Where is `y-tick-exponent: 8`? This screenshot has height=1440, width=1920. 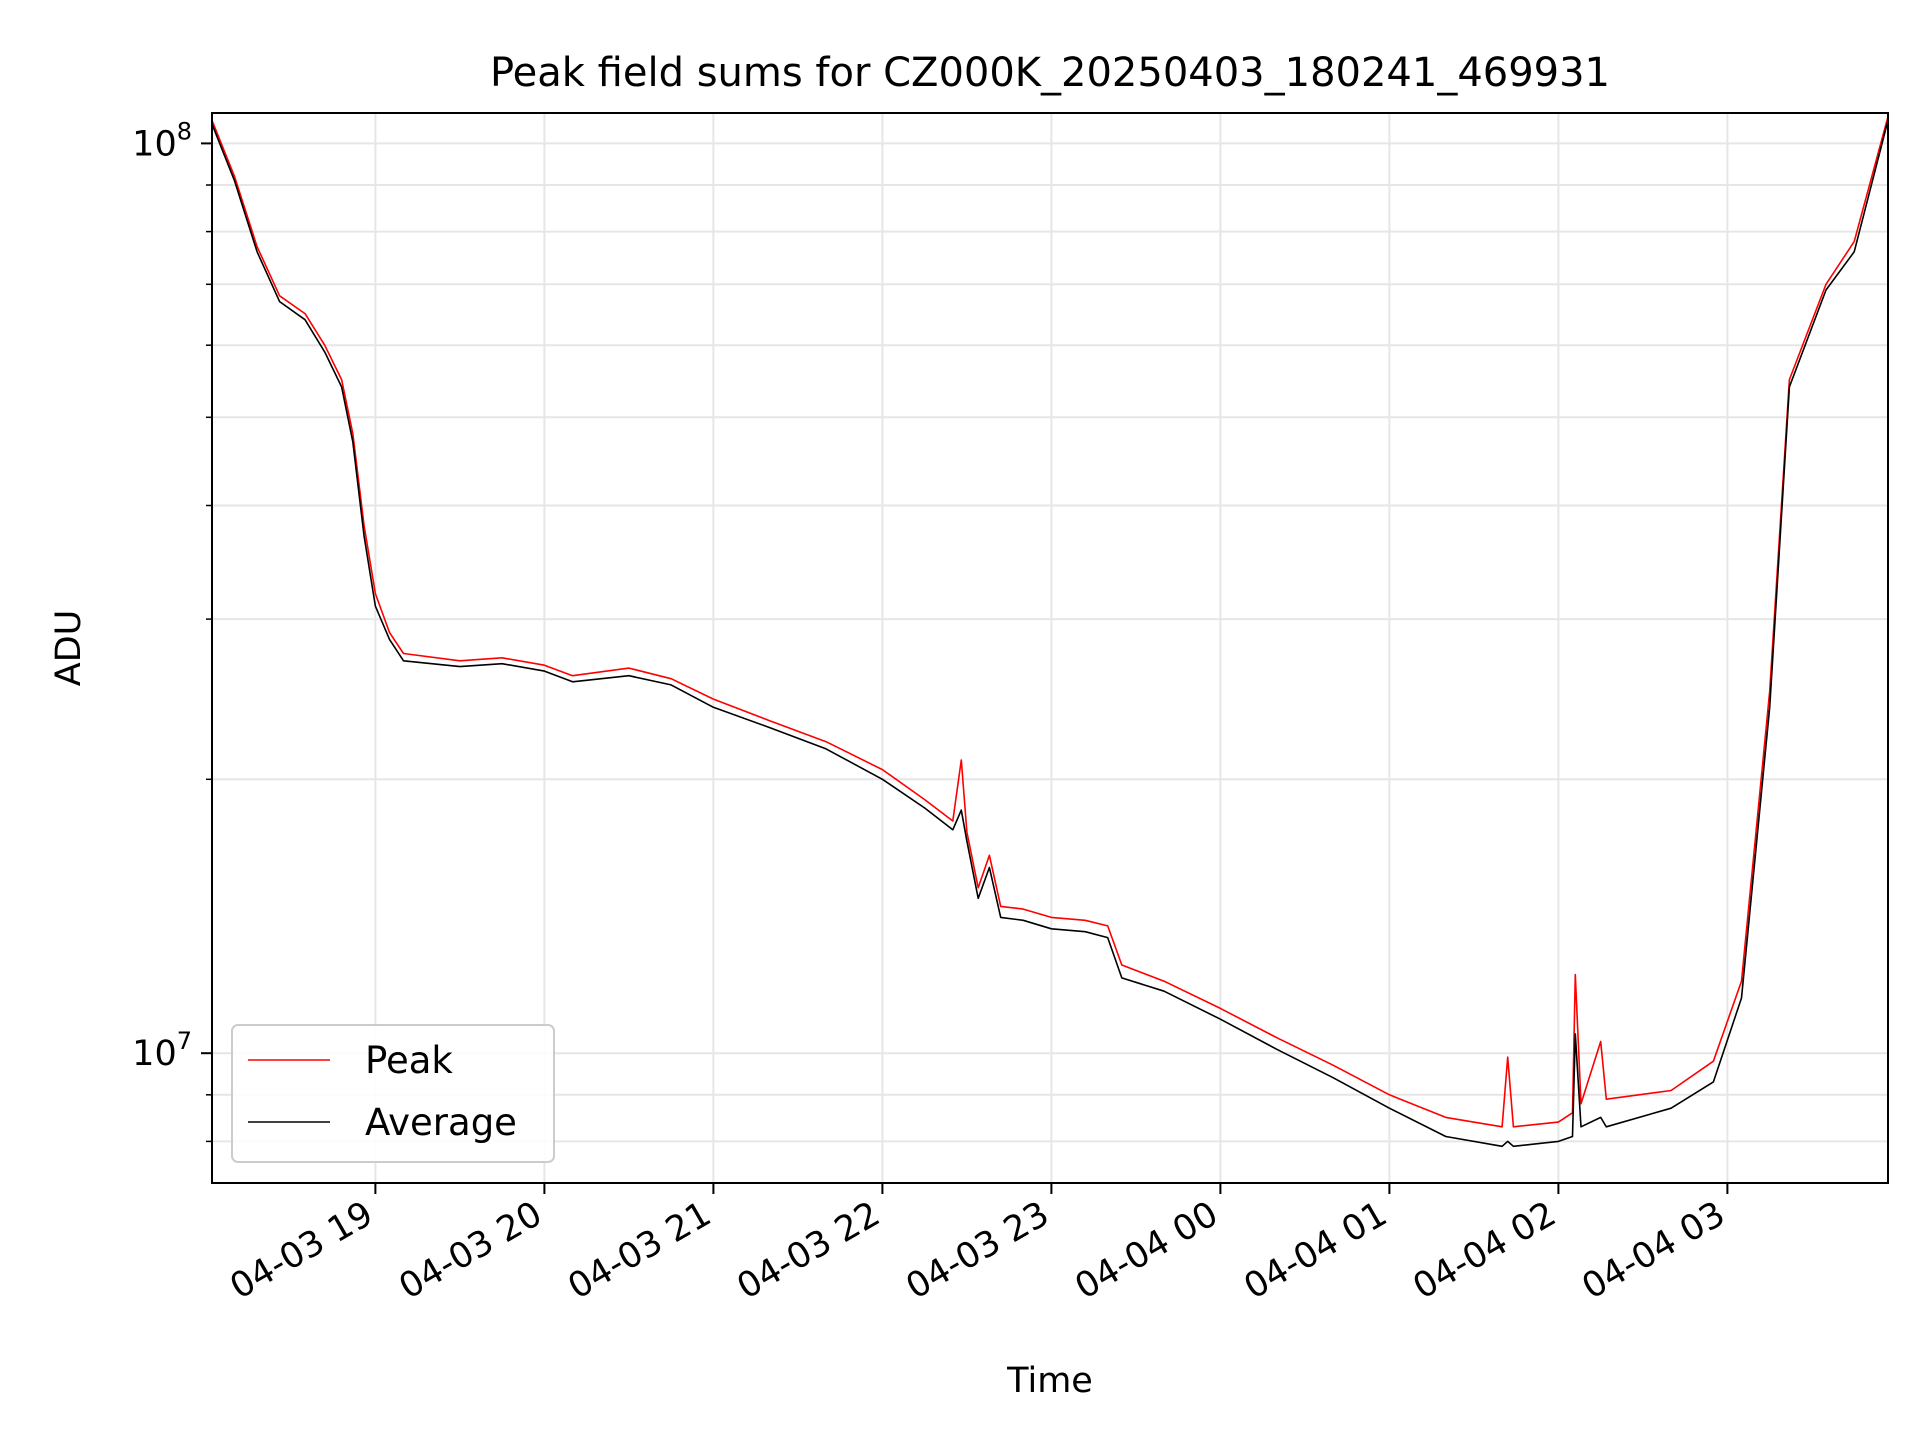 y-tick-exponent: 8 is located at coordinates (184, 131).